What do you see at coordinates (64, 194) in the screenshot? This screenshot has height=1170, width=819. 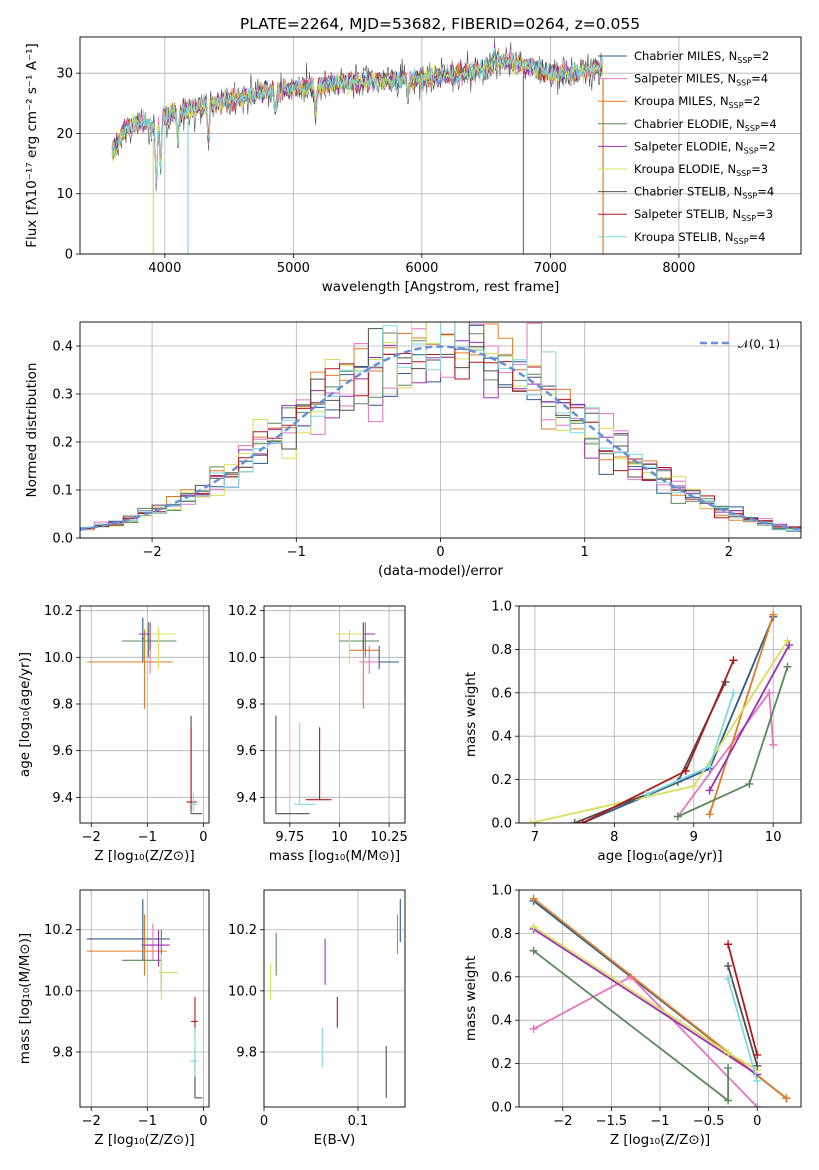 I see `y-tick-label: 10` at bounding box center [64, 194].